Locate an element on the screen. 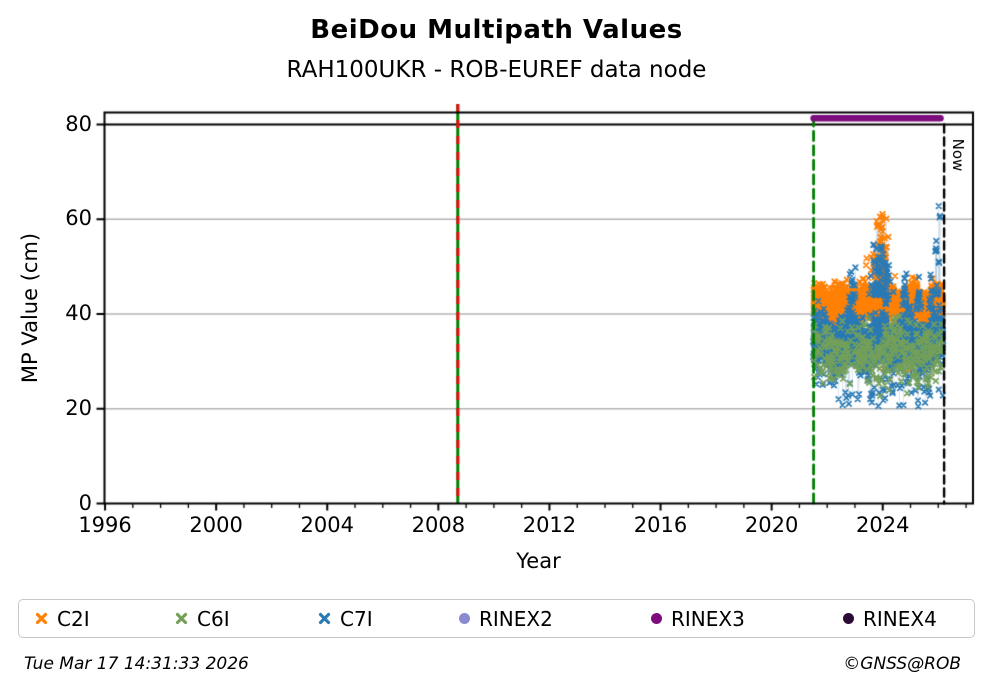 The height and width of the screenshot is (699, 993). legend: C2I C6I C7I RINEX2 RINEX3 RINEX4 is located at coordinates (496, 618).